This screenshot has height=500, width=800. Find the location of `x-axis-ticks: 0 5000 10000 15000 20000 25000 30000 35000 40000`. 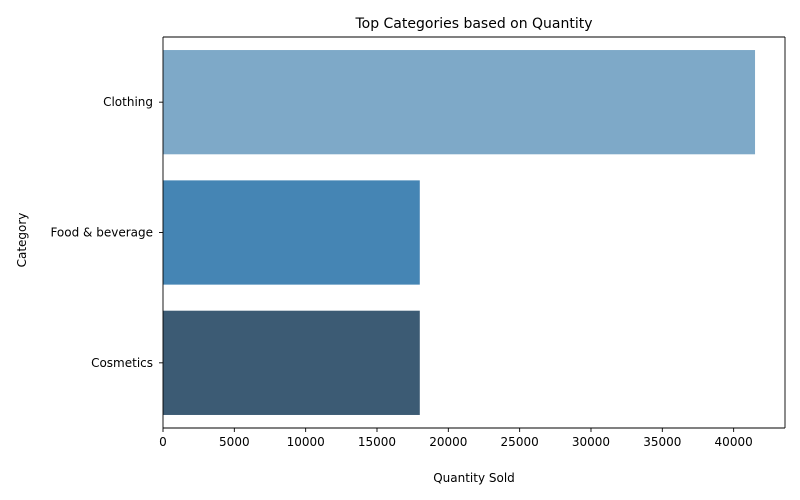

x-axis-ticks: 0 5000 10000 15000 20000 25000 30000 35000 40000 is located at coordinates (456, 438).